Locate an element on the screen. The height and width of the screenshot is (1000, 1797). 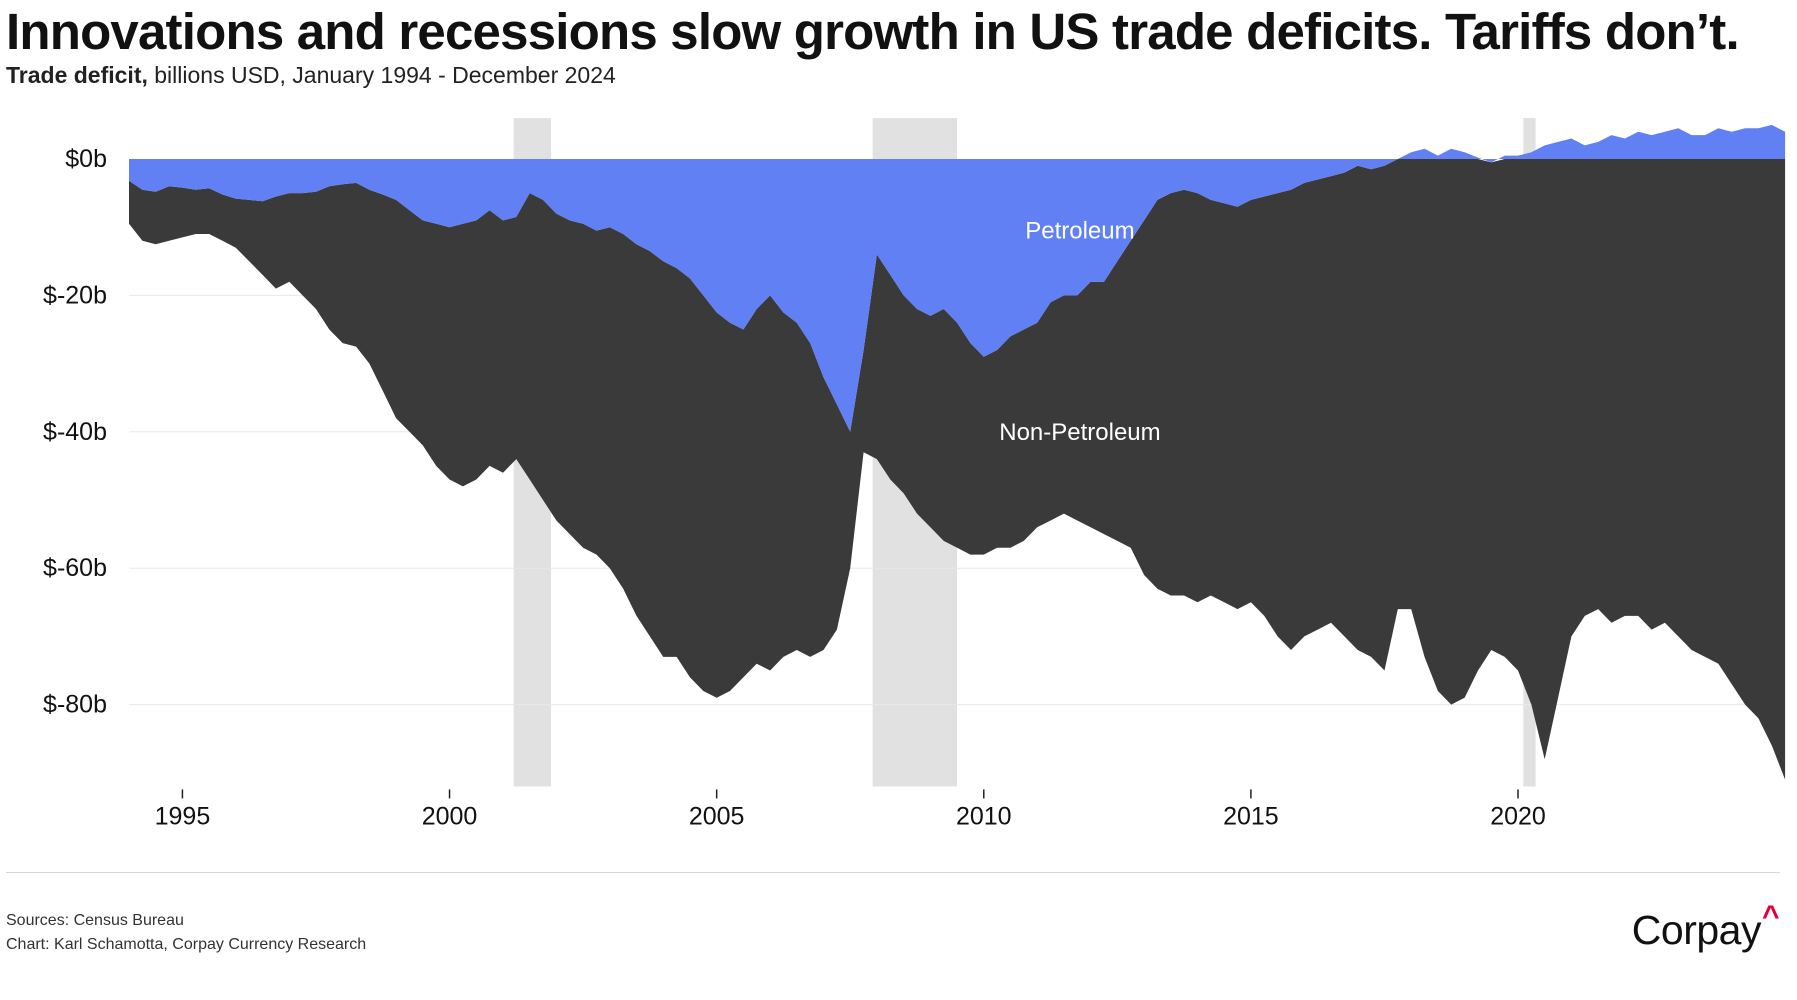
source-note: Sources: Census Bureau is located at coordinates (95, 920).